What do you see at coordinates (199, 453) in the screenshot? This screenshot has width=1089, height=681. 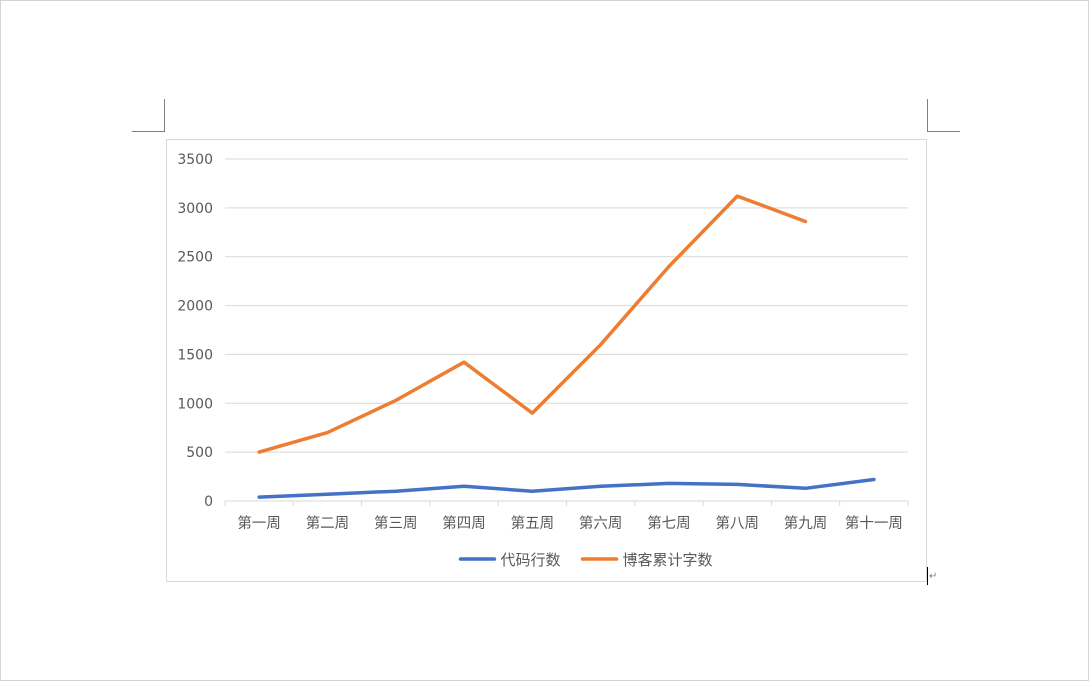 I see `y-tick-label: 500` at bounding box center [199, 453].